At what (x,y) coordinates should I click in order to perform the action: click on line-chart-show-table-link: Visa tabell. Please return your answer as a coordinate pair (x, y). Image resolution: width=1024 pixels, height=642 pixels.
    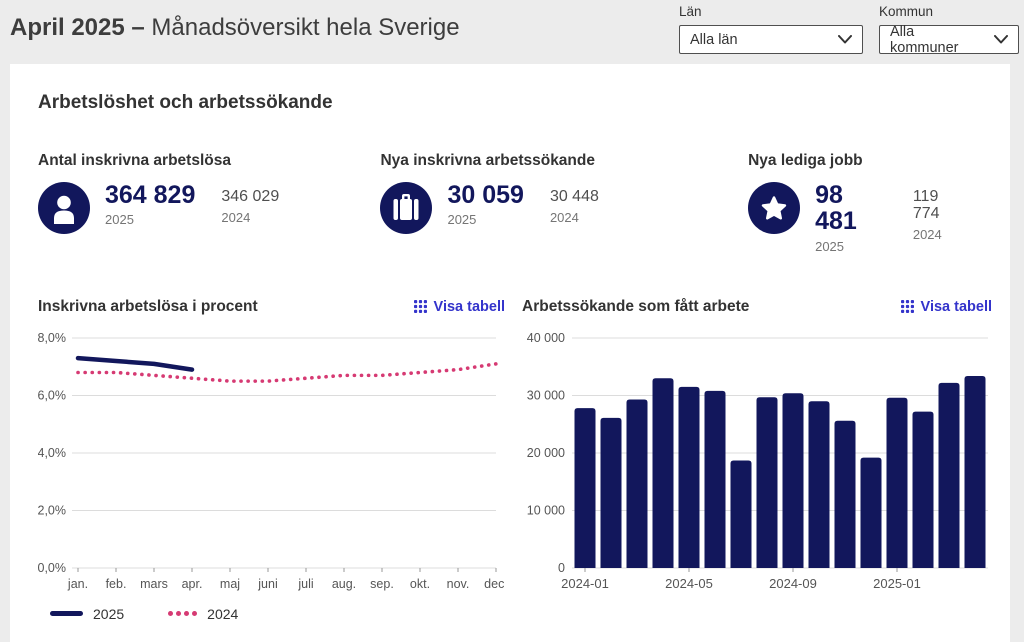
    Looking at the image, I should click on (459, 306).